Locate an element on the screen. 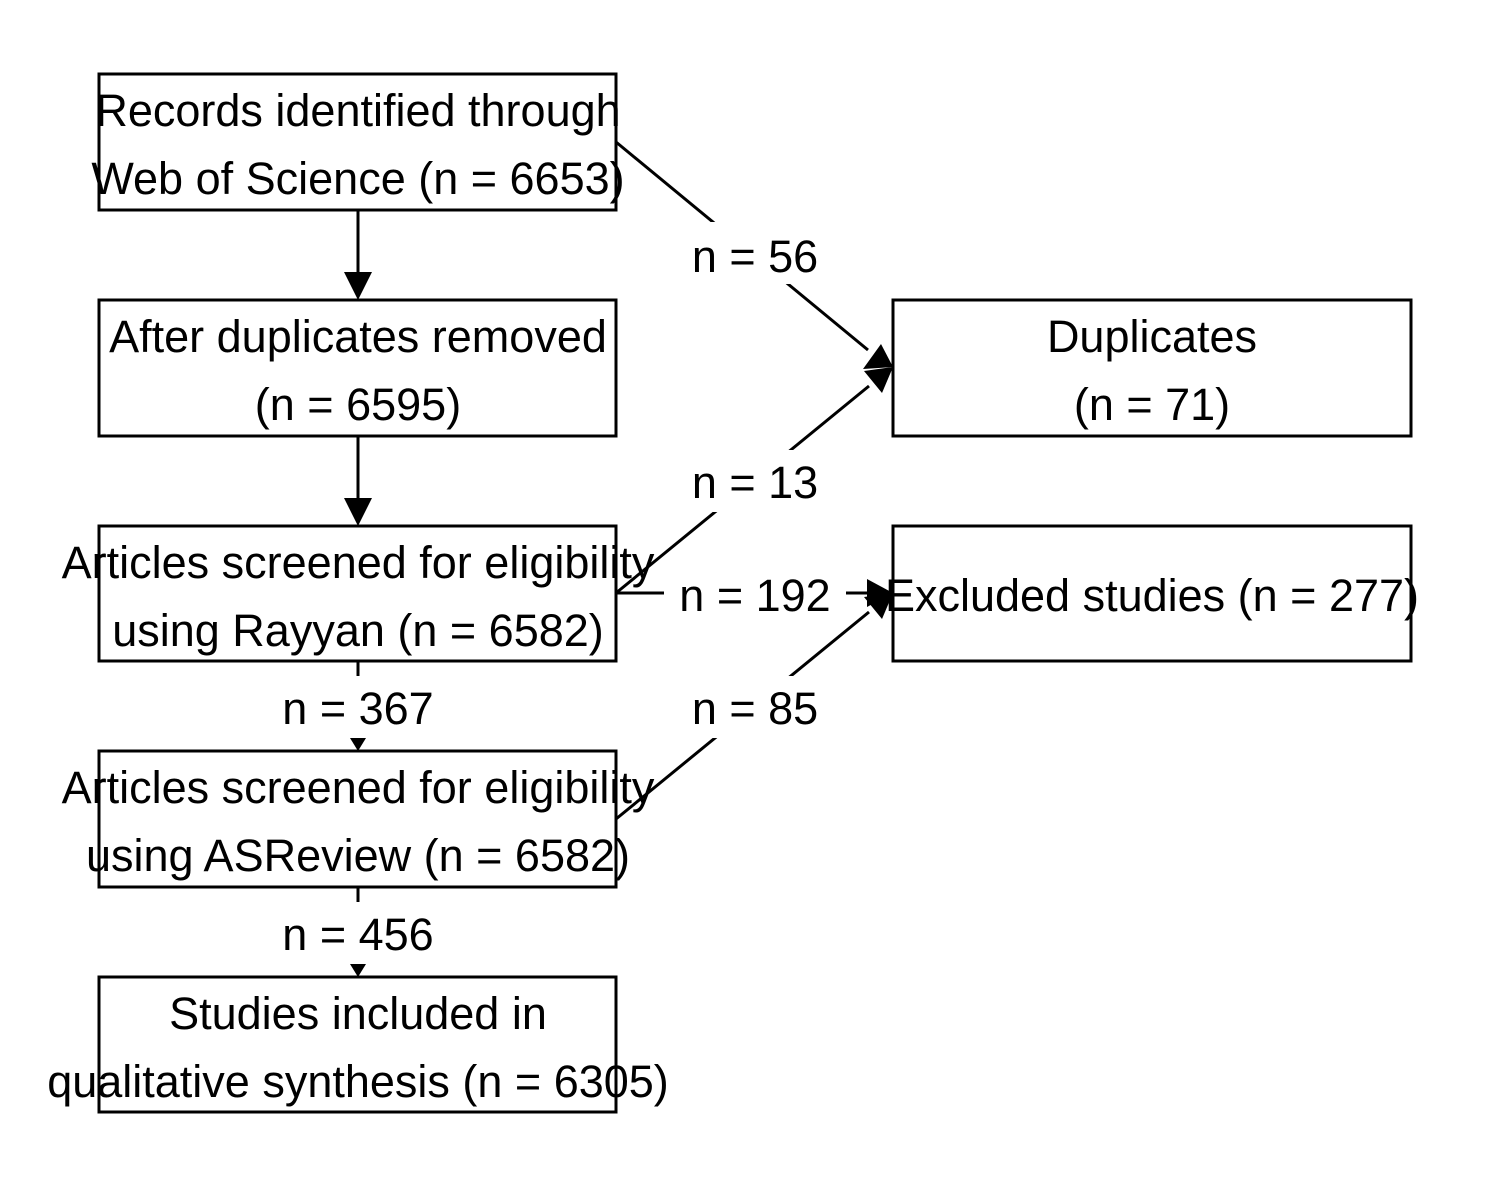  edge-label-192: n = 192 is located at coordinates (755, 595).